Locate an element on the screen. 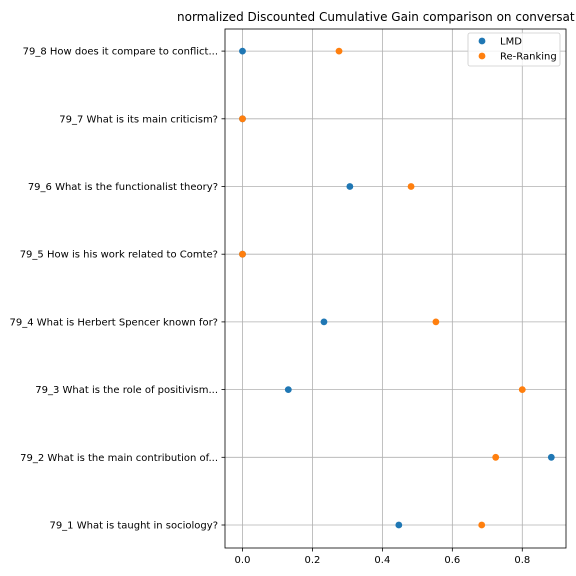 The image size is (576, 576). x-tick-label: 0.2 is located at coordinates (312, 560).